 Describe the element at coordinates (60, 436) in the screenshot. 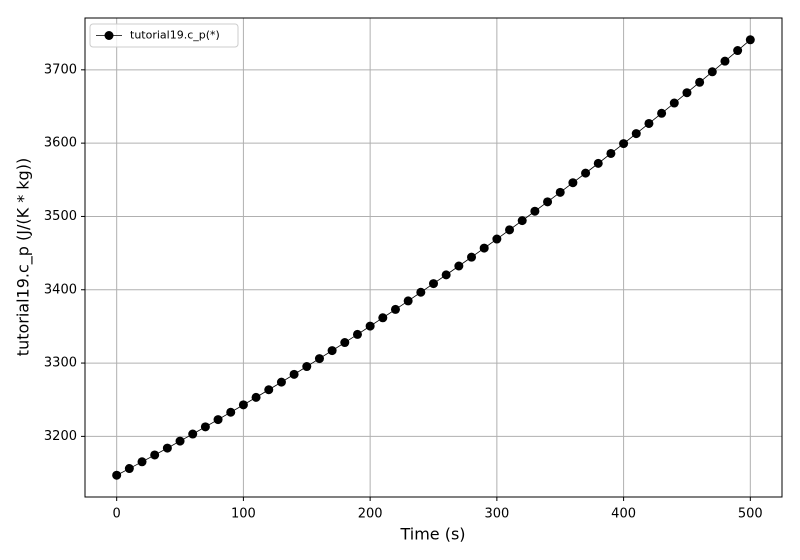

I see `y-tick-label: 3200` at that location.